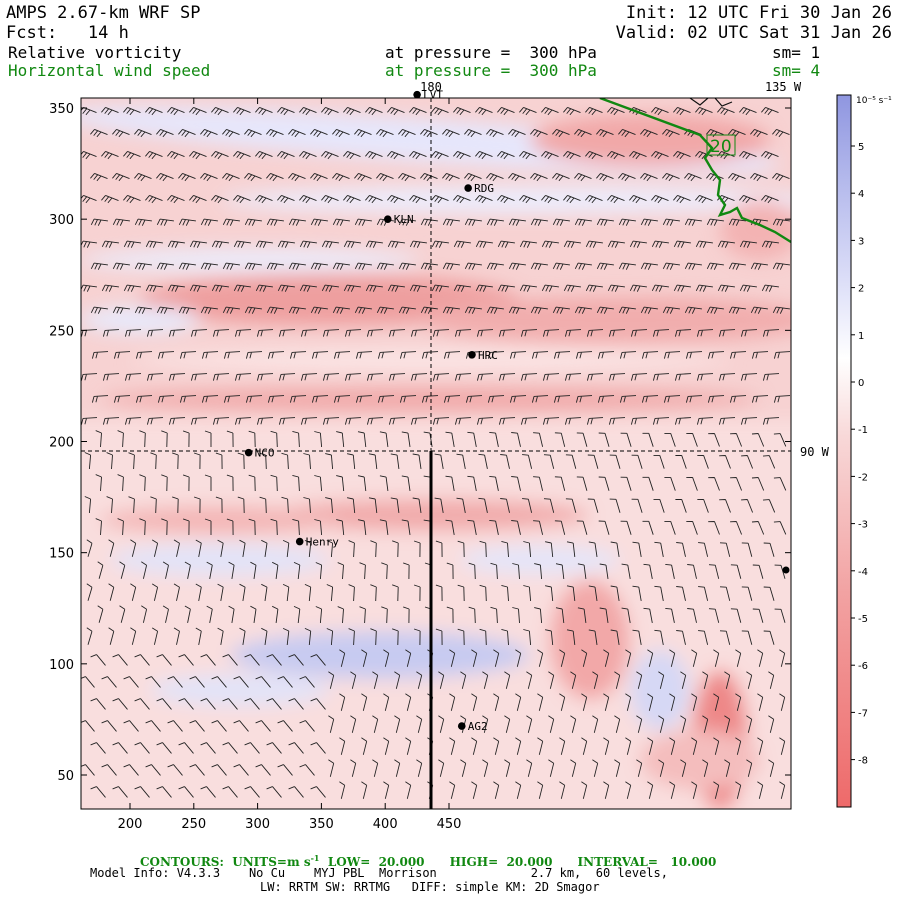  Describe the element at coordinates (67, 33) in the screenshot. I see `forecast-hour: Fcst: 14 h` at that location.